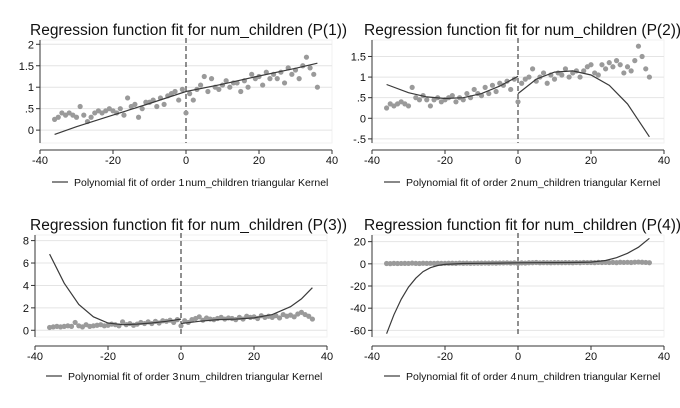 The image size is (680, 408). I want to click on y-tick-label: -40, so click(358, 309).